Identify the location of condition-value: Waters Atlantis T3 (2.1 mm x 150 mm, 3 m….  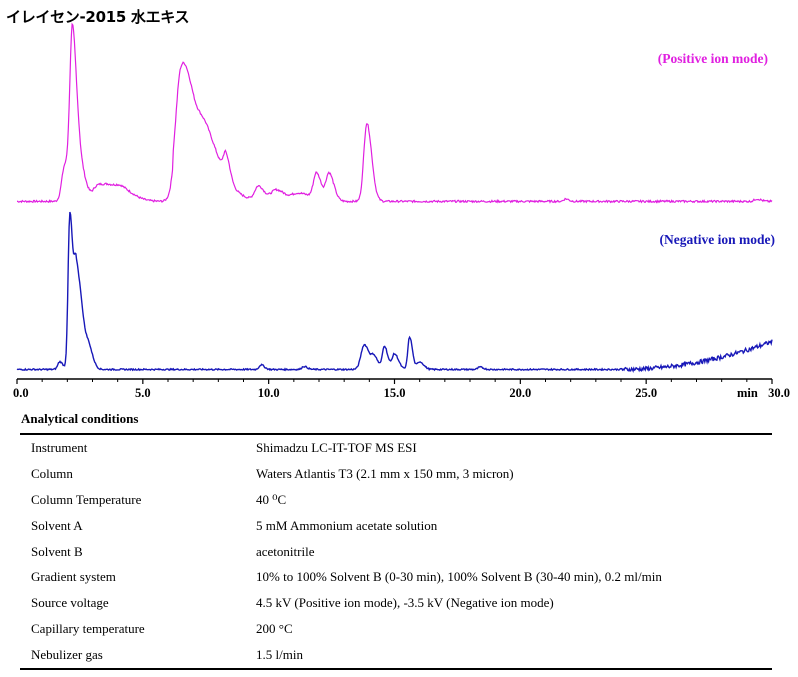
(385, 473).